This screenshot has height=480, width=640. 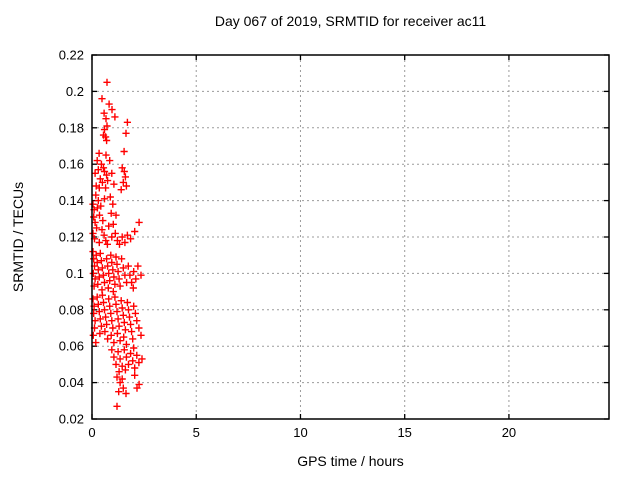 What do you see at coordinates (117, 244) in the screenshot?
I see `scatter-points` at bounding box center [117, 244].